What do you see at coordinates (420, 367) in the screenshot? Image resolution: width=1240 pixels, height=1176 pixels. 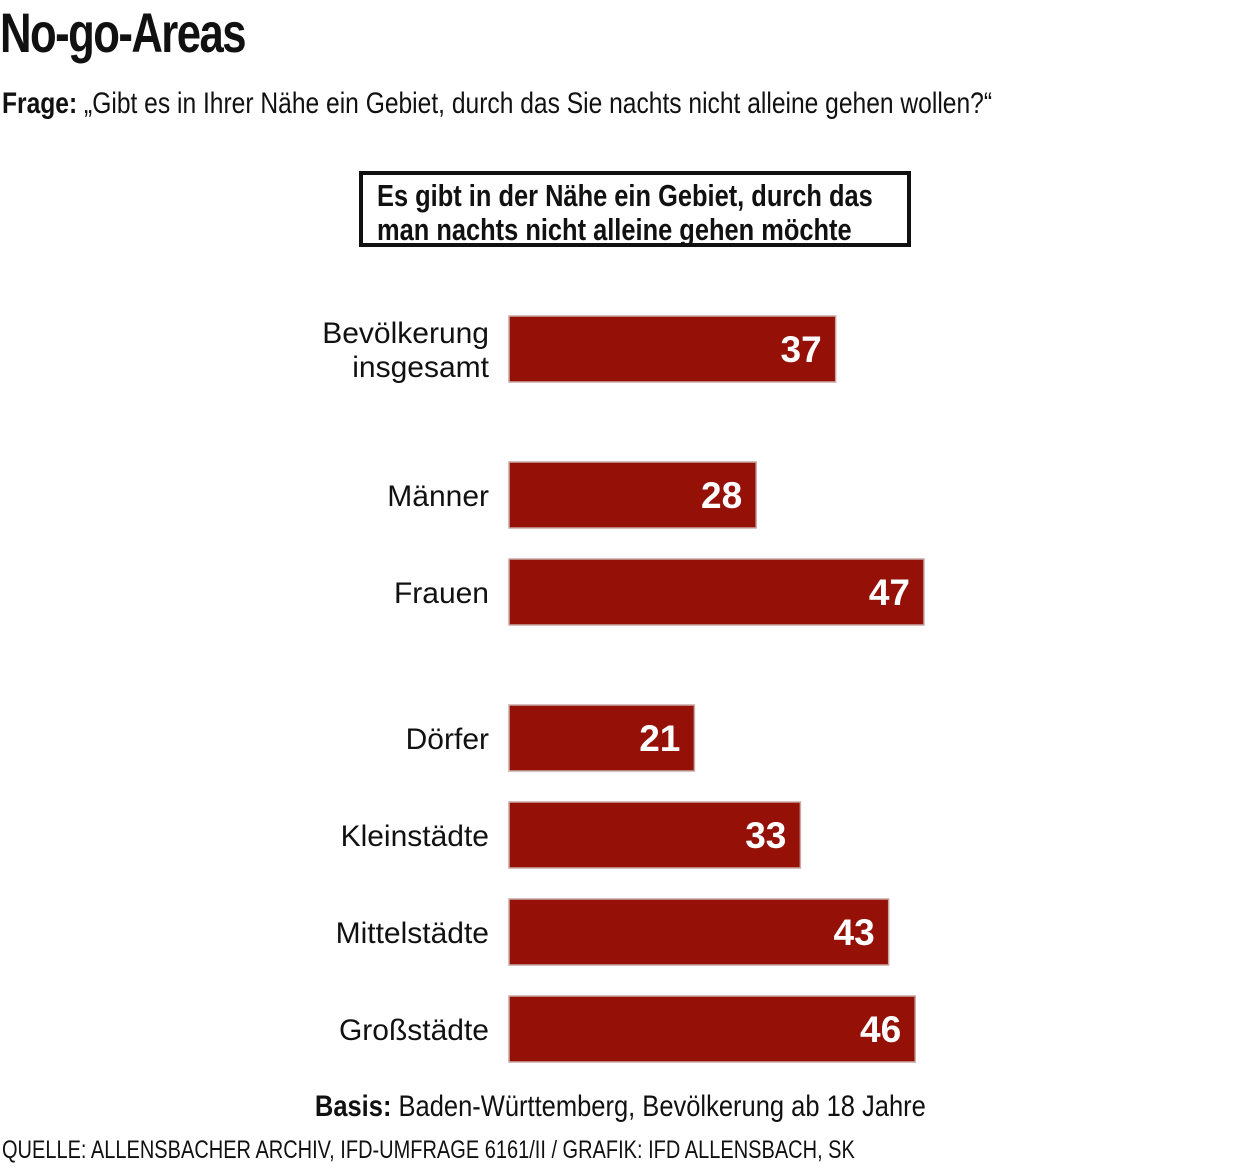 I see `category-label-1-line-2: insgesamt` at bounding box center [420, 367].